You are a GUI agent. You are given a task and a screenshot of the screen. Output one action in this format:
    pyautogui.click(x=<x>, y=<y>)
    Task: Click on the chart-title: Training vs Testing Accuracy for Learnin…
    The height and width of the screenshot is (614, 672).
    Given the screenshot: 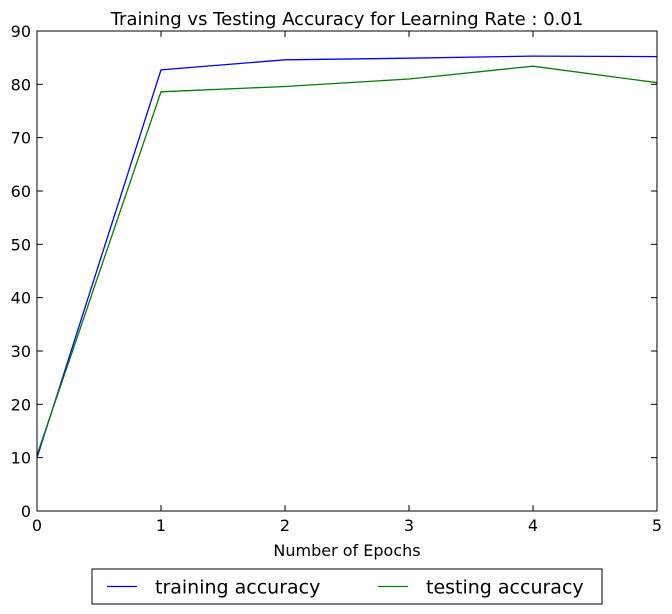 What is the action you would take?
    pyautogui.click(x=347, y=19)
    